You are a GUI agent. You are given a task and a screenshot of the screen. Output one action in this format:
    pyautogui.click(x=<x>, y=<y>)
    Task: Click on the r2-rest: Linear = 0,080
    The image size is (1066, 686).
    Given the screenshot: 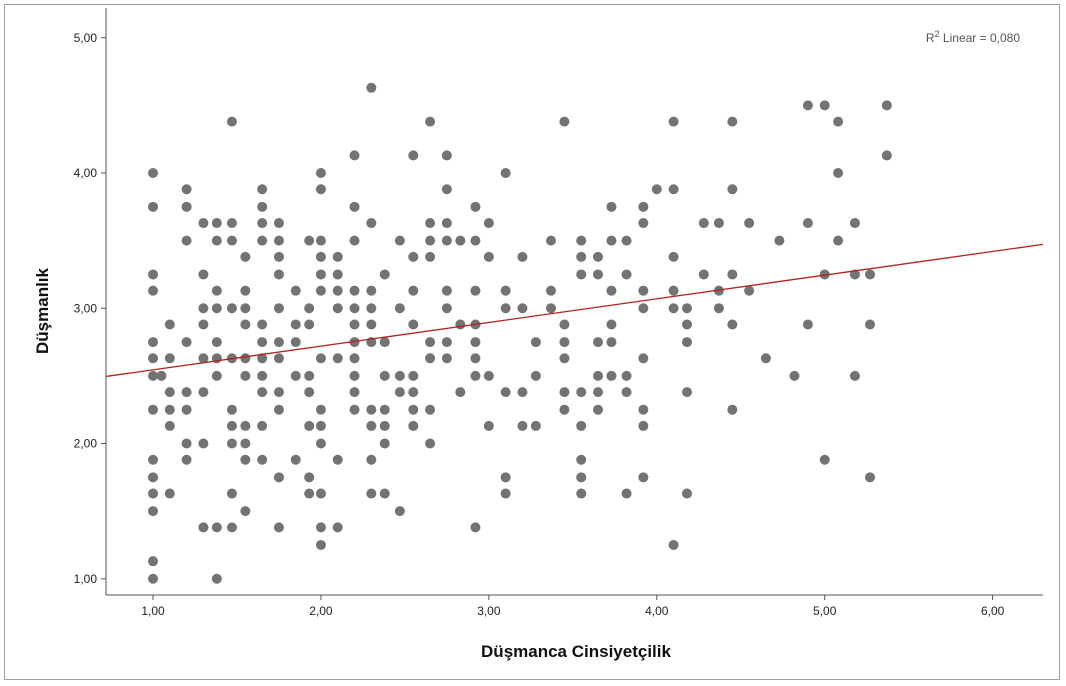 What is the action you would take?
    pyautogui.click(x=980, y=38)
    